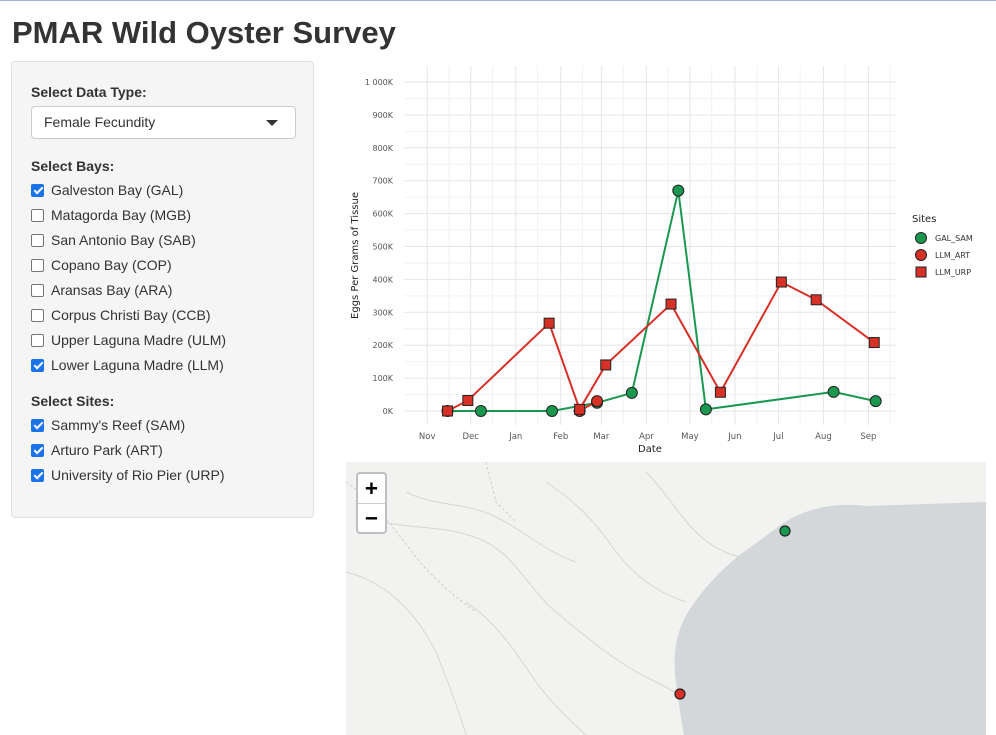 The image size is (996, 735). I want to click on zoom-out-button: −, so click(371, 518).